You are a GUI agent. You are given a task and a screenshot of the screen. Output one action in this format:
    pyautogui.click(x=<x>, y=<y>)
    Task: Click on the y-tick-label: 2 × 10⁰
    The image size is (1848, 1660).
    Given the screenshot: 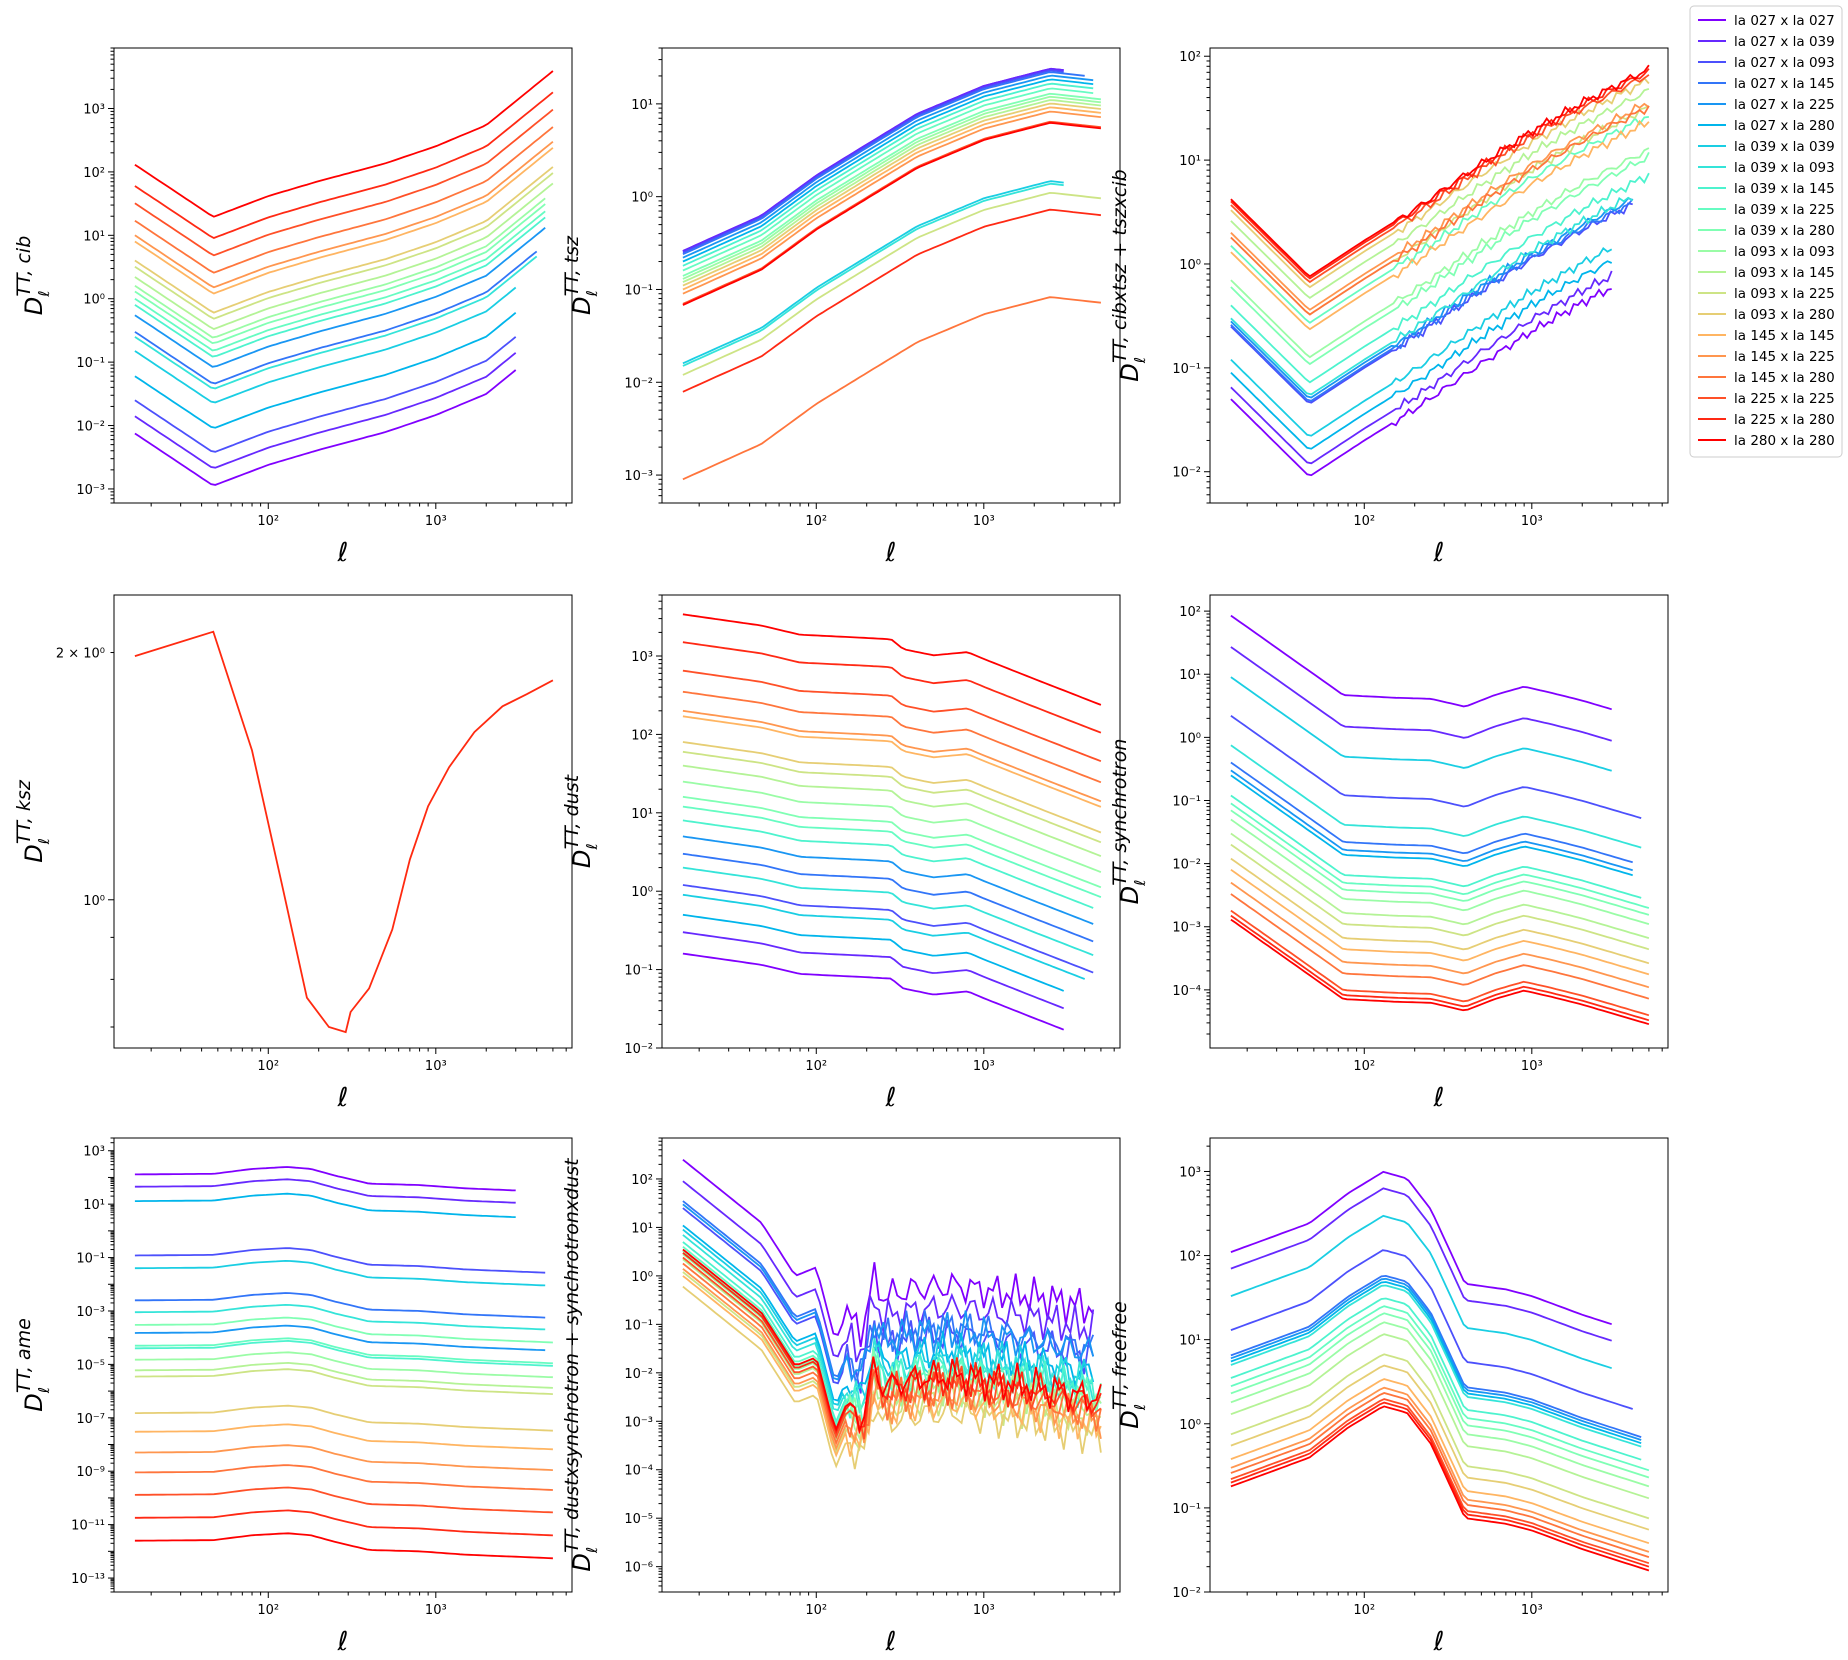 What is the action you would take?
    pyautogui.click(x=80, y=654)
    